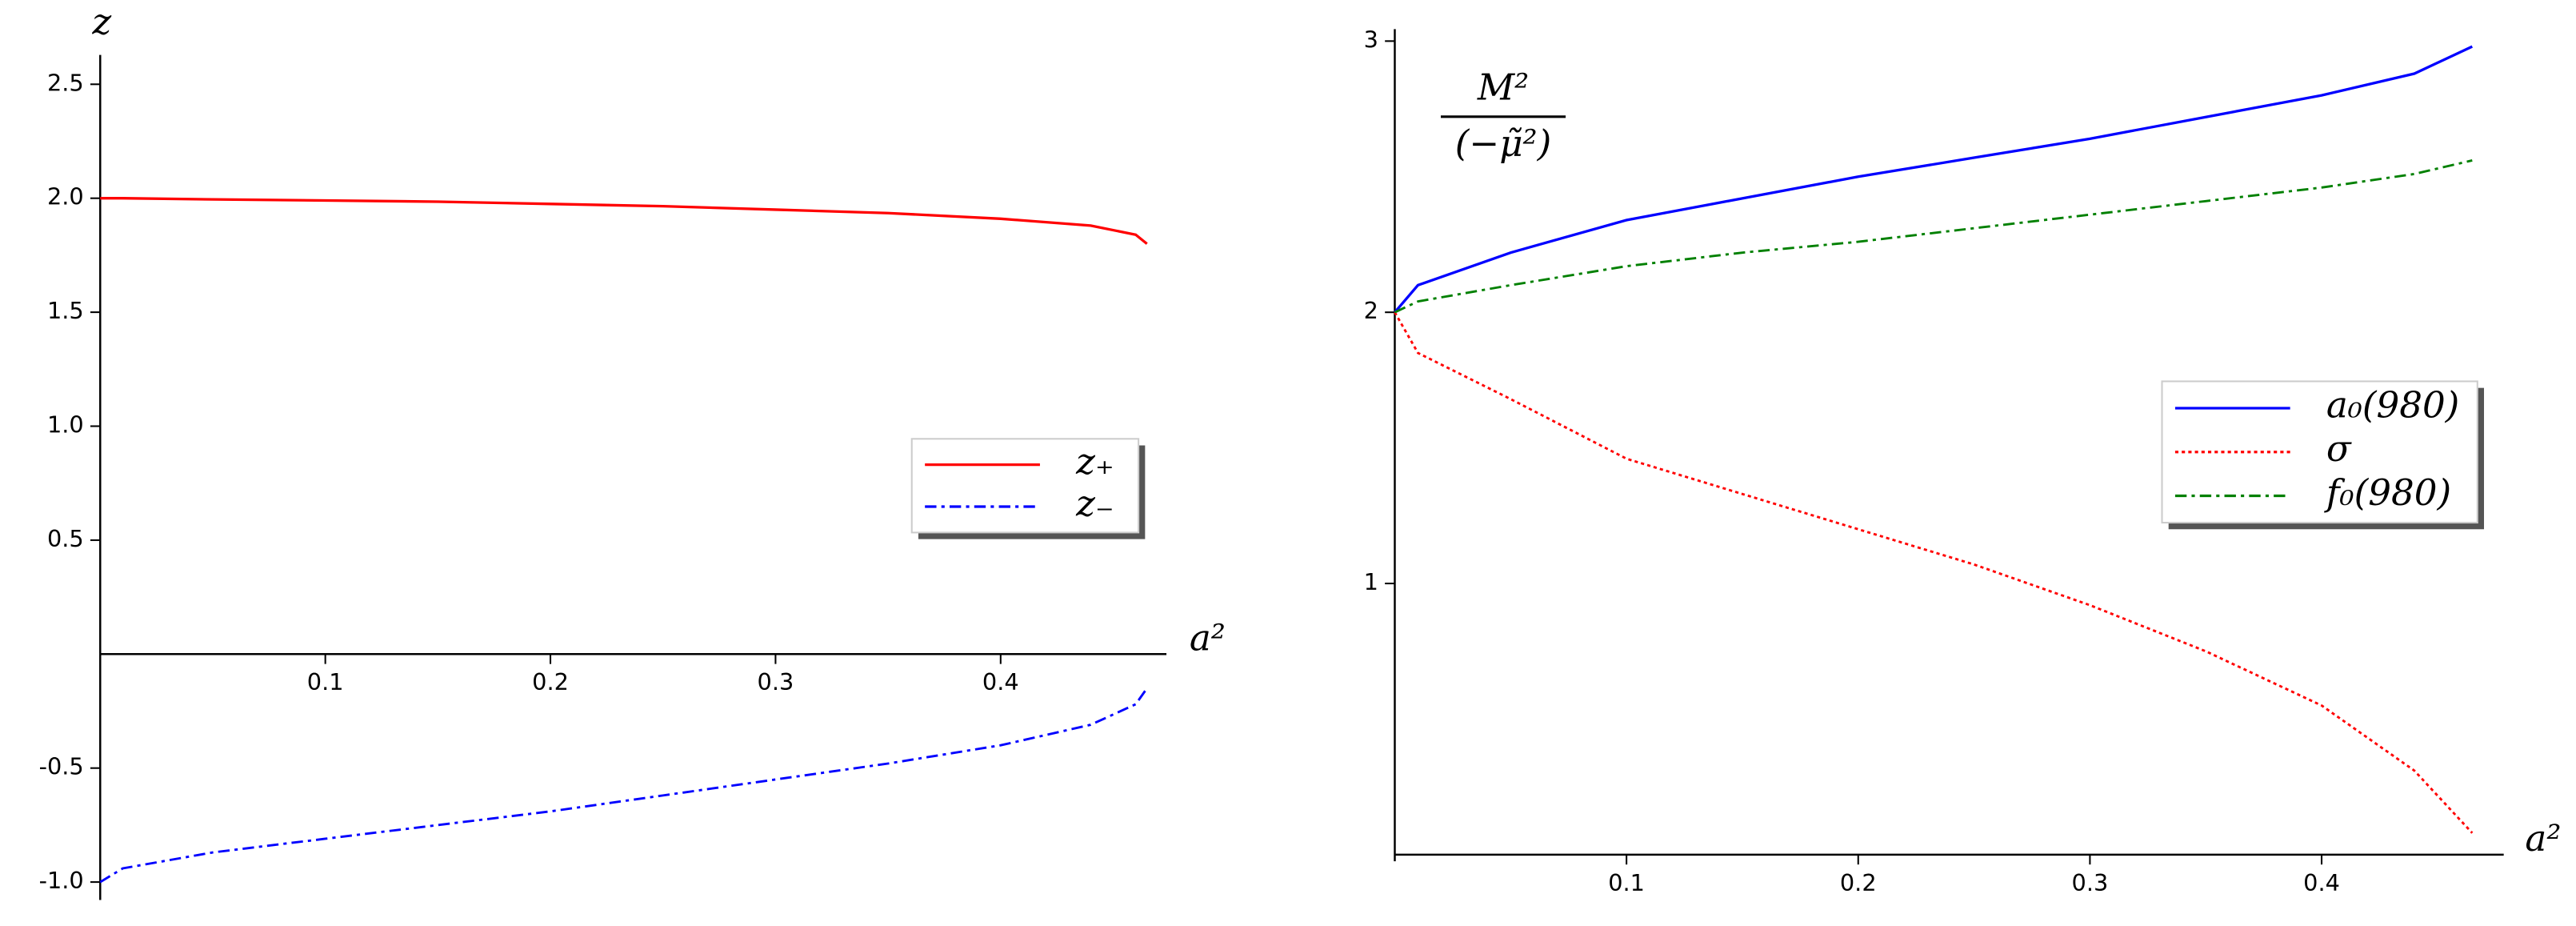 The width and height of the screenshot is (2576, 926). I want to click on y-axis-label-denominator: (−μ̃²), so click(1503, 143).